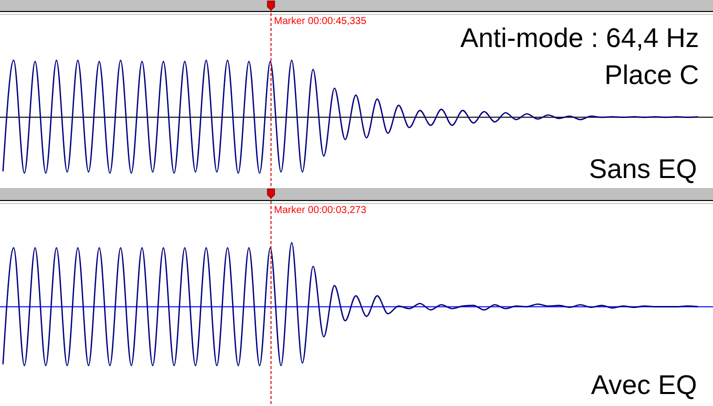 This screenshot has width=713, height=406. Describe the element at coordinates (320, 21) in the screenshot. I see `text: Marker 00:00:45,335` at that location.